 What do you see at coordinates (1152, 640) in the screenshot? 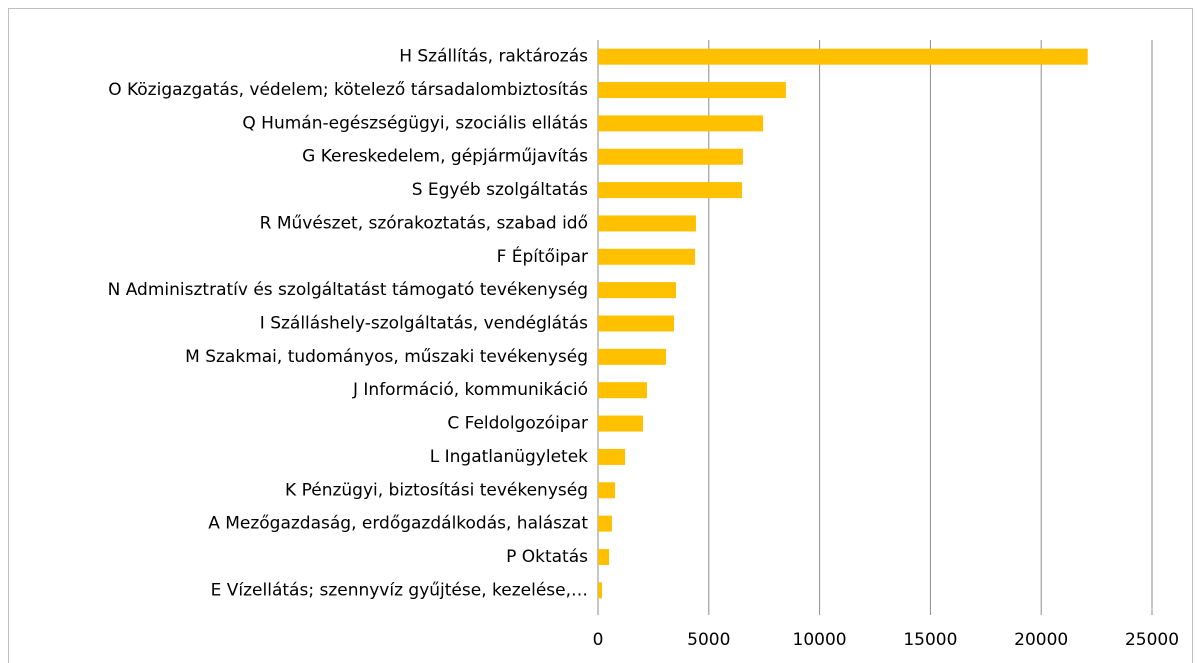
I see `x-tick-label: 25000` at bounding box center [1152, 640].